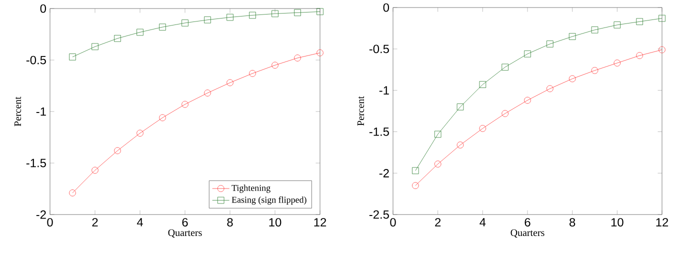 The image size is (690, 265). I want to click on y-tick-label: -2.5, so click(379, 214).